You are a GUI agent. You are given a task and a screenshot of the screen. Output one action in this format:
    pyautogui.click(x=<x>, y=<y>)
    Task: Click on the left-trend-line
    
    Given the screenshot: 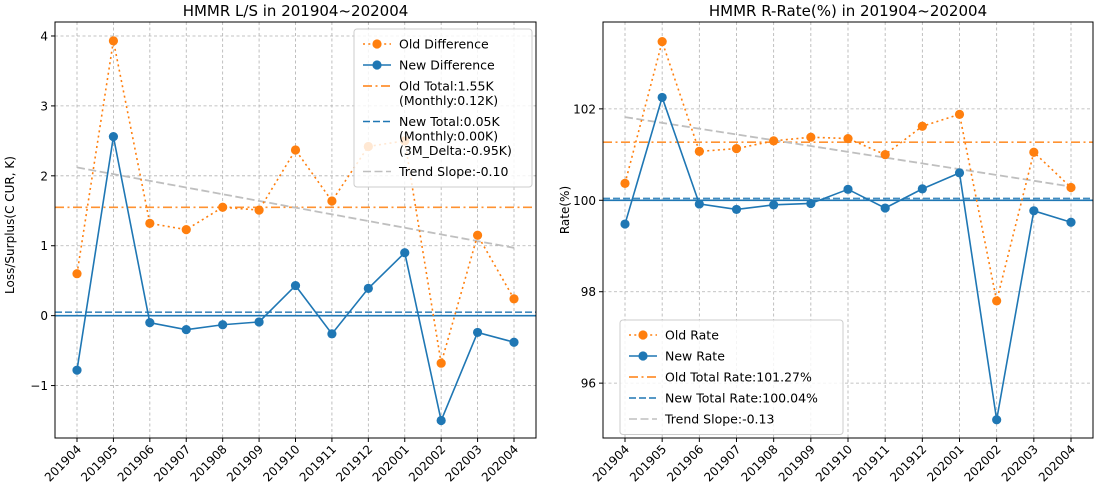 What is the action you would take?
    pyautogui.click(x=295, y=207)
    